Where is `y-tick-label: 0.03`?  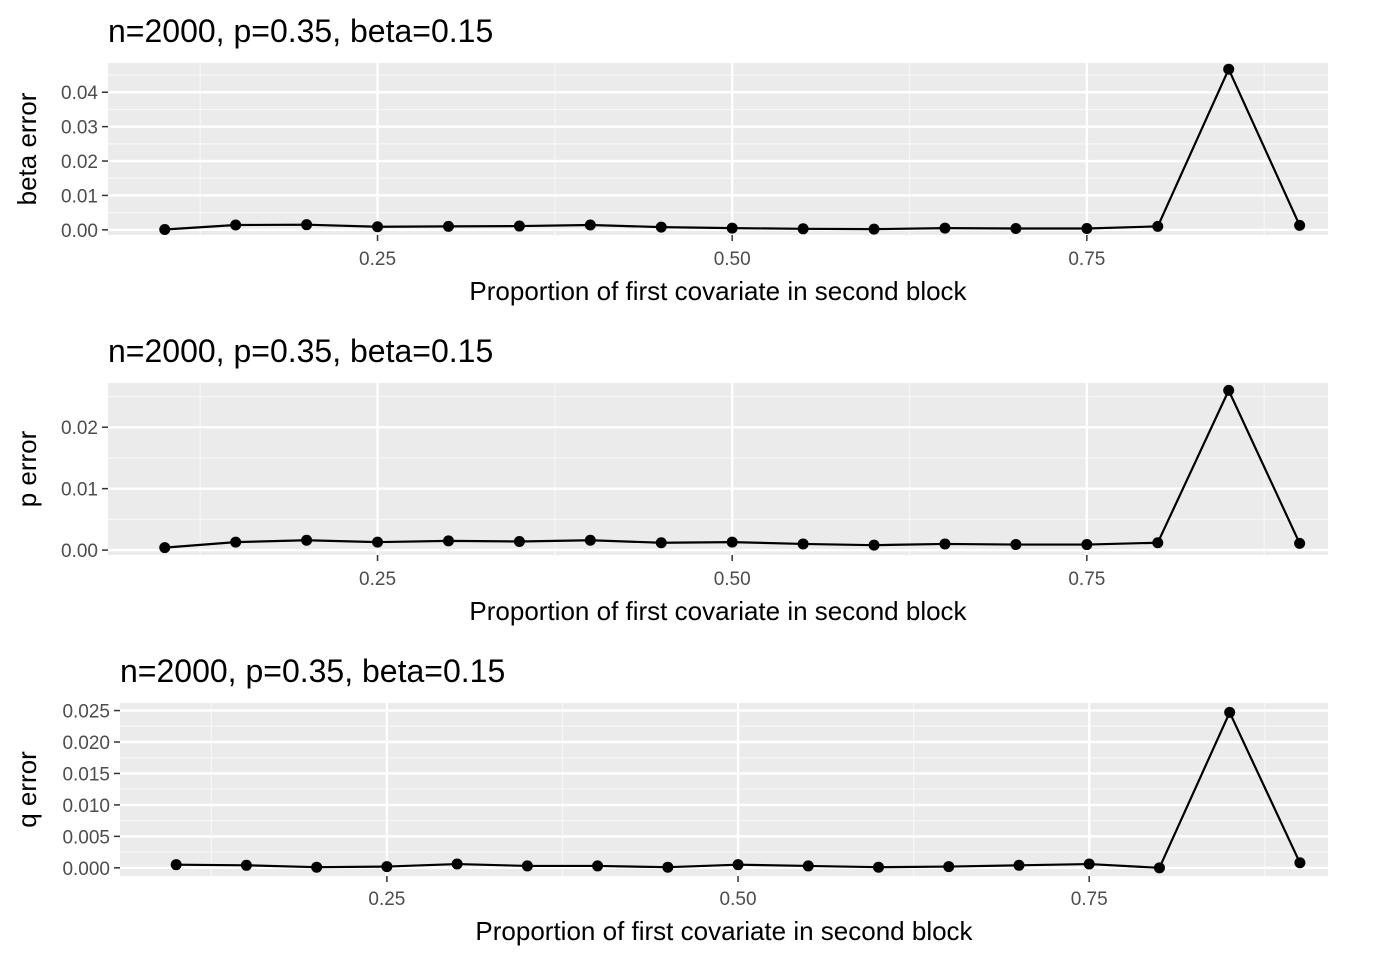 y-tick-label: 0.03 is located at coordinates (79, 128).